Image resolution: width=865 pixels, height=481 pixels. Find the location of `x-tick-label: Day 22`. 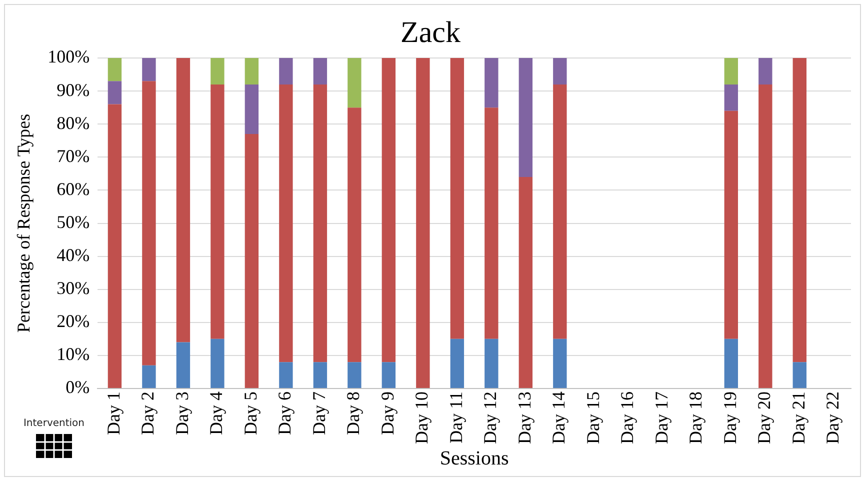

x-tick-label: Day 22 is located at coordinates (832, 418).